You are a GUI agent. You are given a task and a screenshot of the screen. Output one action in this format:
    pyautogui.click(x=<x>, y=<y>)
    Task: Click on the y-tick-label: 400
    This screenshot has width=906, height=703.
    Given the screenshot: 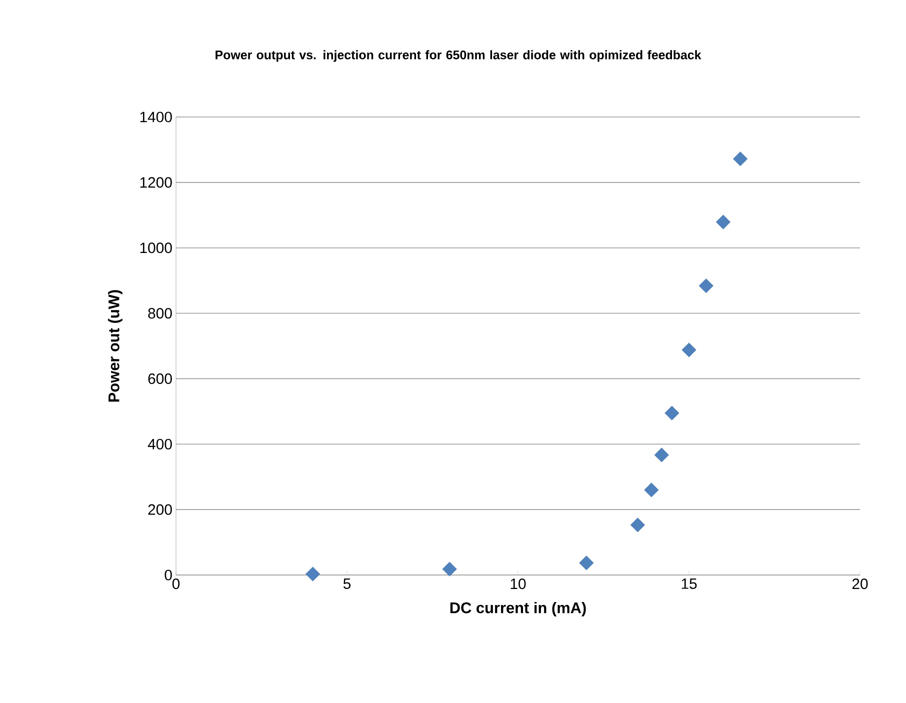 What is the action you would take?
    pyautogui.click(x=160, y=444)
    